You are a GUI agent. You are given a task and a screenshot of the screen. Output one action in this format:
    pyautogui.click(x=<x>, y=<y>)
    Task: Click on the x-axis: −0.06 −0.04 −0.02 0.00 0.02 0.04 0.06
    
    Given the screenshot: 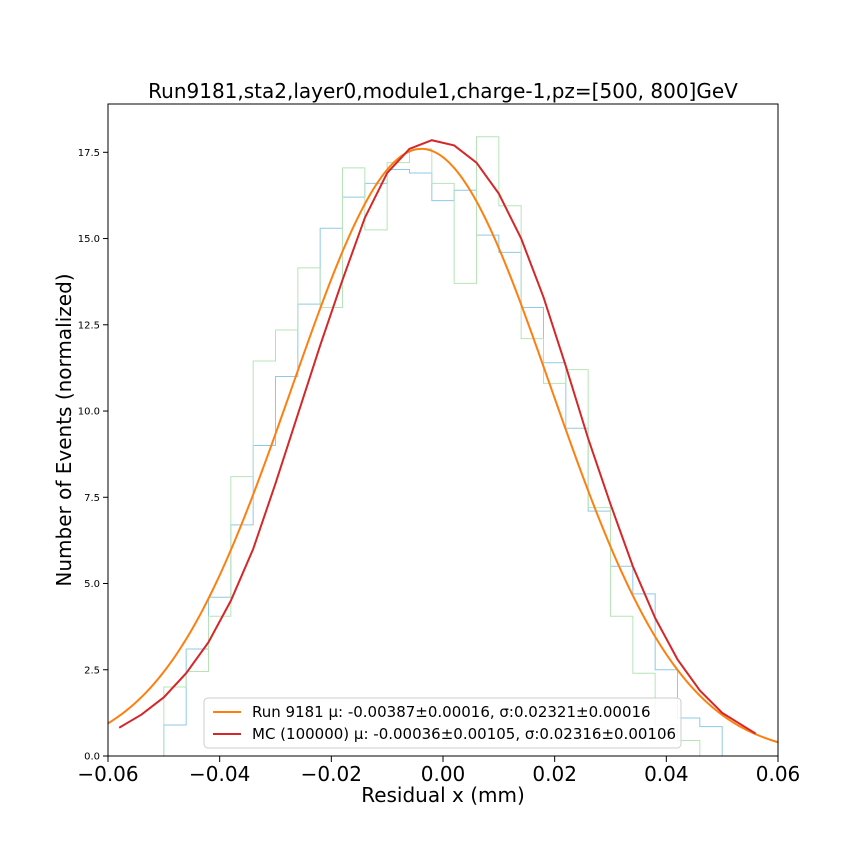 What is the action you would take?
    pyautogui.click(x=438, y=771)
    